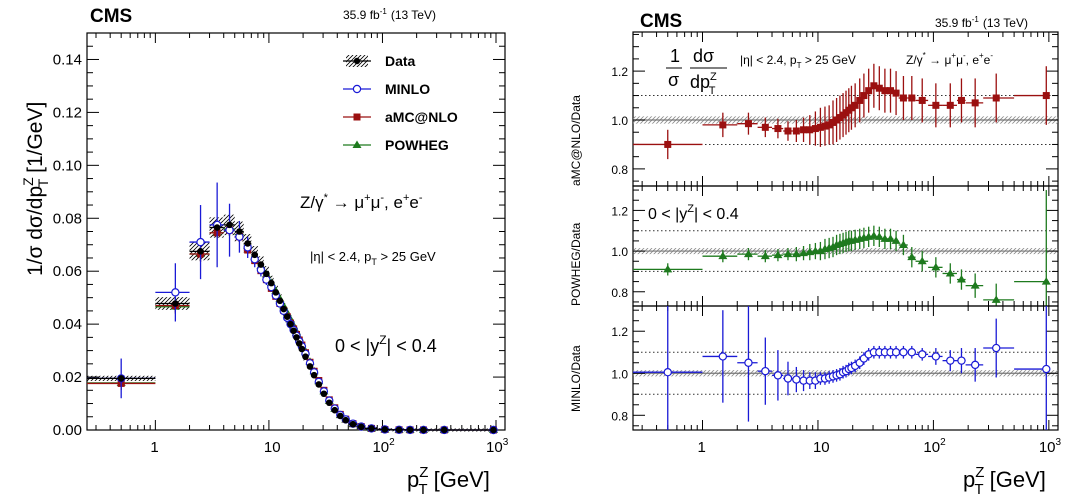 The height and width of the screenshot is (503, 1067). I want to click on process-annotation: Z/γ* → μ+μ-, e+e-, so click(361, 202).